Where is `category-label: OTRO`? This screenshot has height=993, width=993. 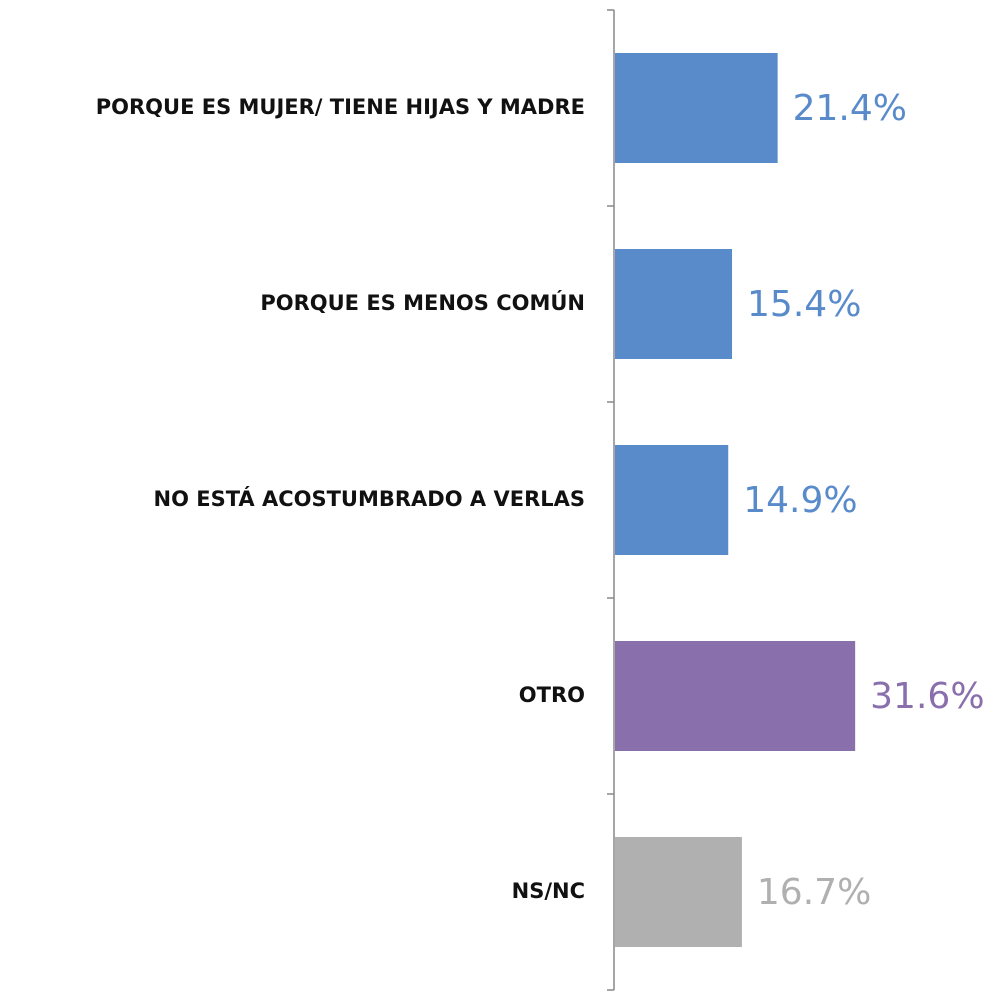 category-label: OTRO is located at coordinates (552, 695).